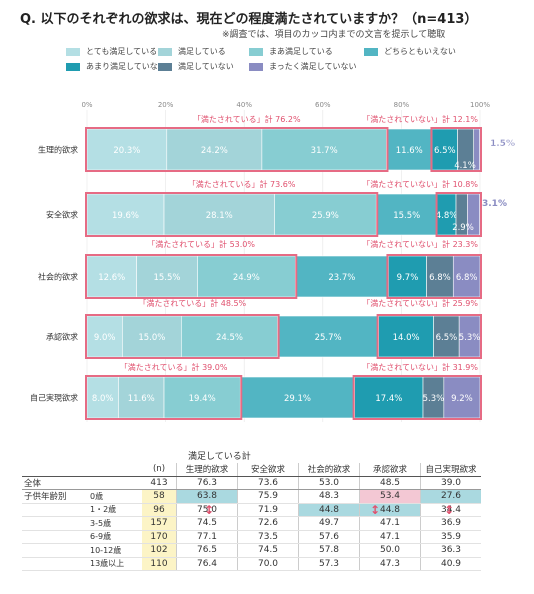 Image resolution: width=534 pixels, height=594 pixels. Describe the element at coordinates (174, 367) in the screenshot. I see `satisfied-total-label: 「満たされている」計 39.0%` at that location.